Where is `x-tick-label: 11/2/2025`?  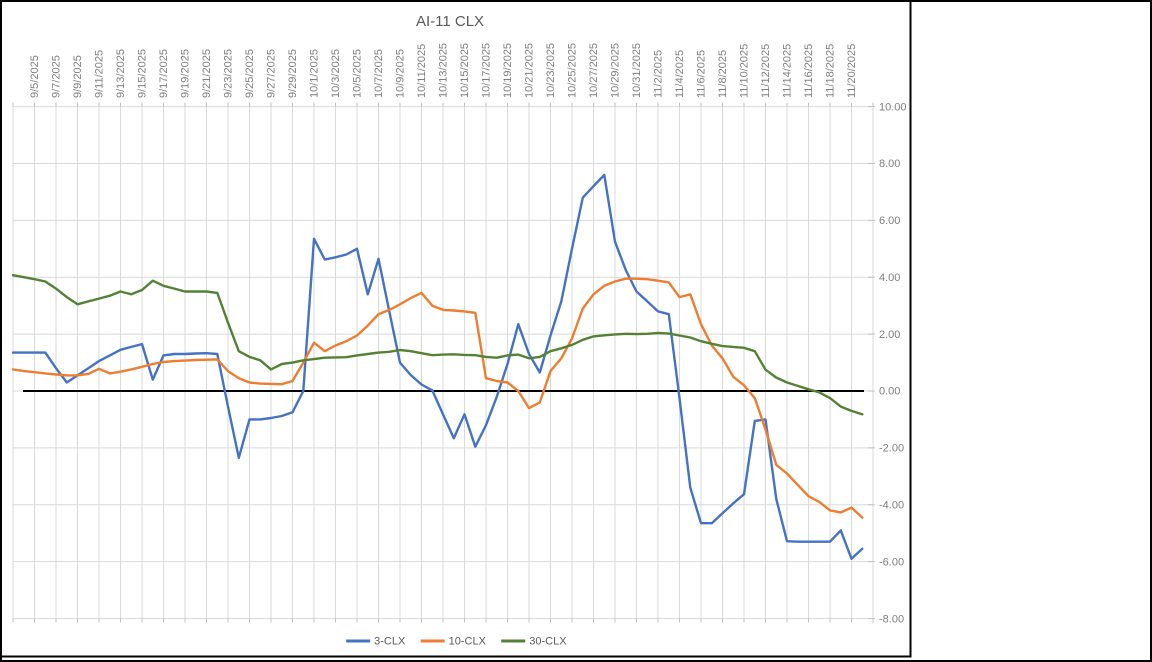
x-tick-label: 11/2/2025 is located at coordinates (659, 74).